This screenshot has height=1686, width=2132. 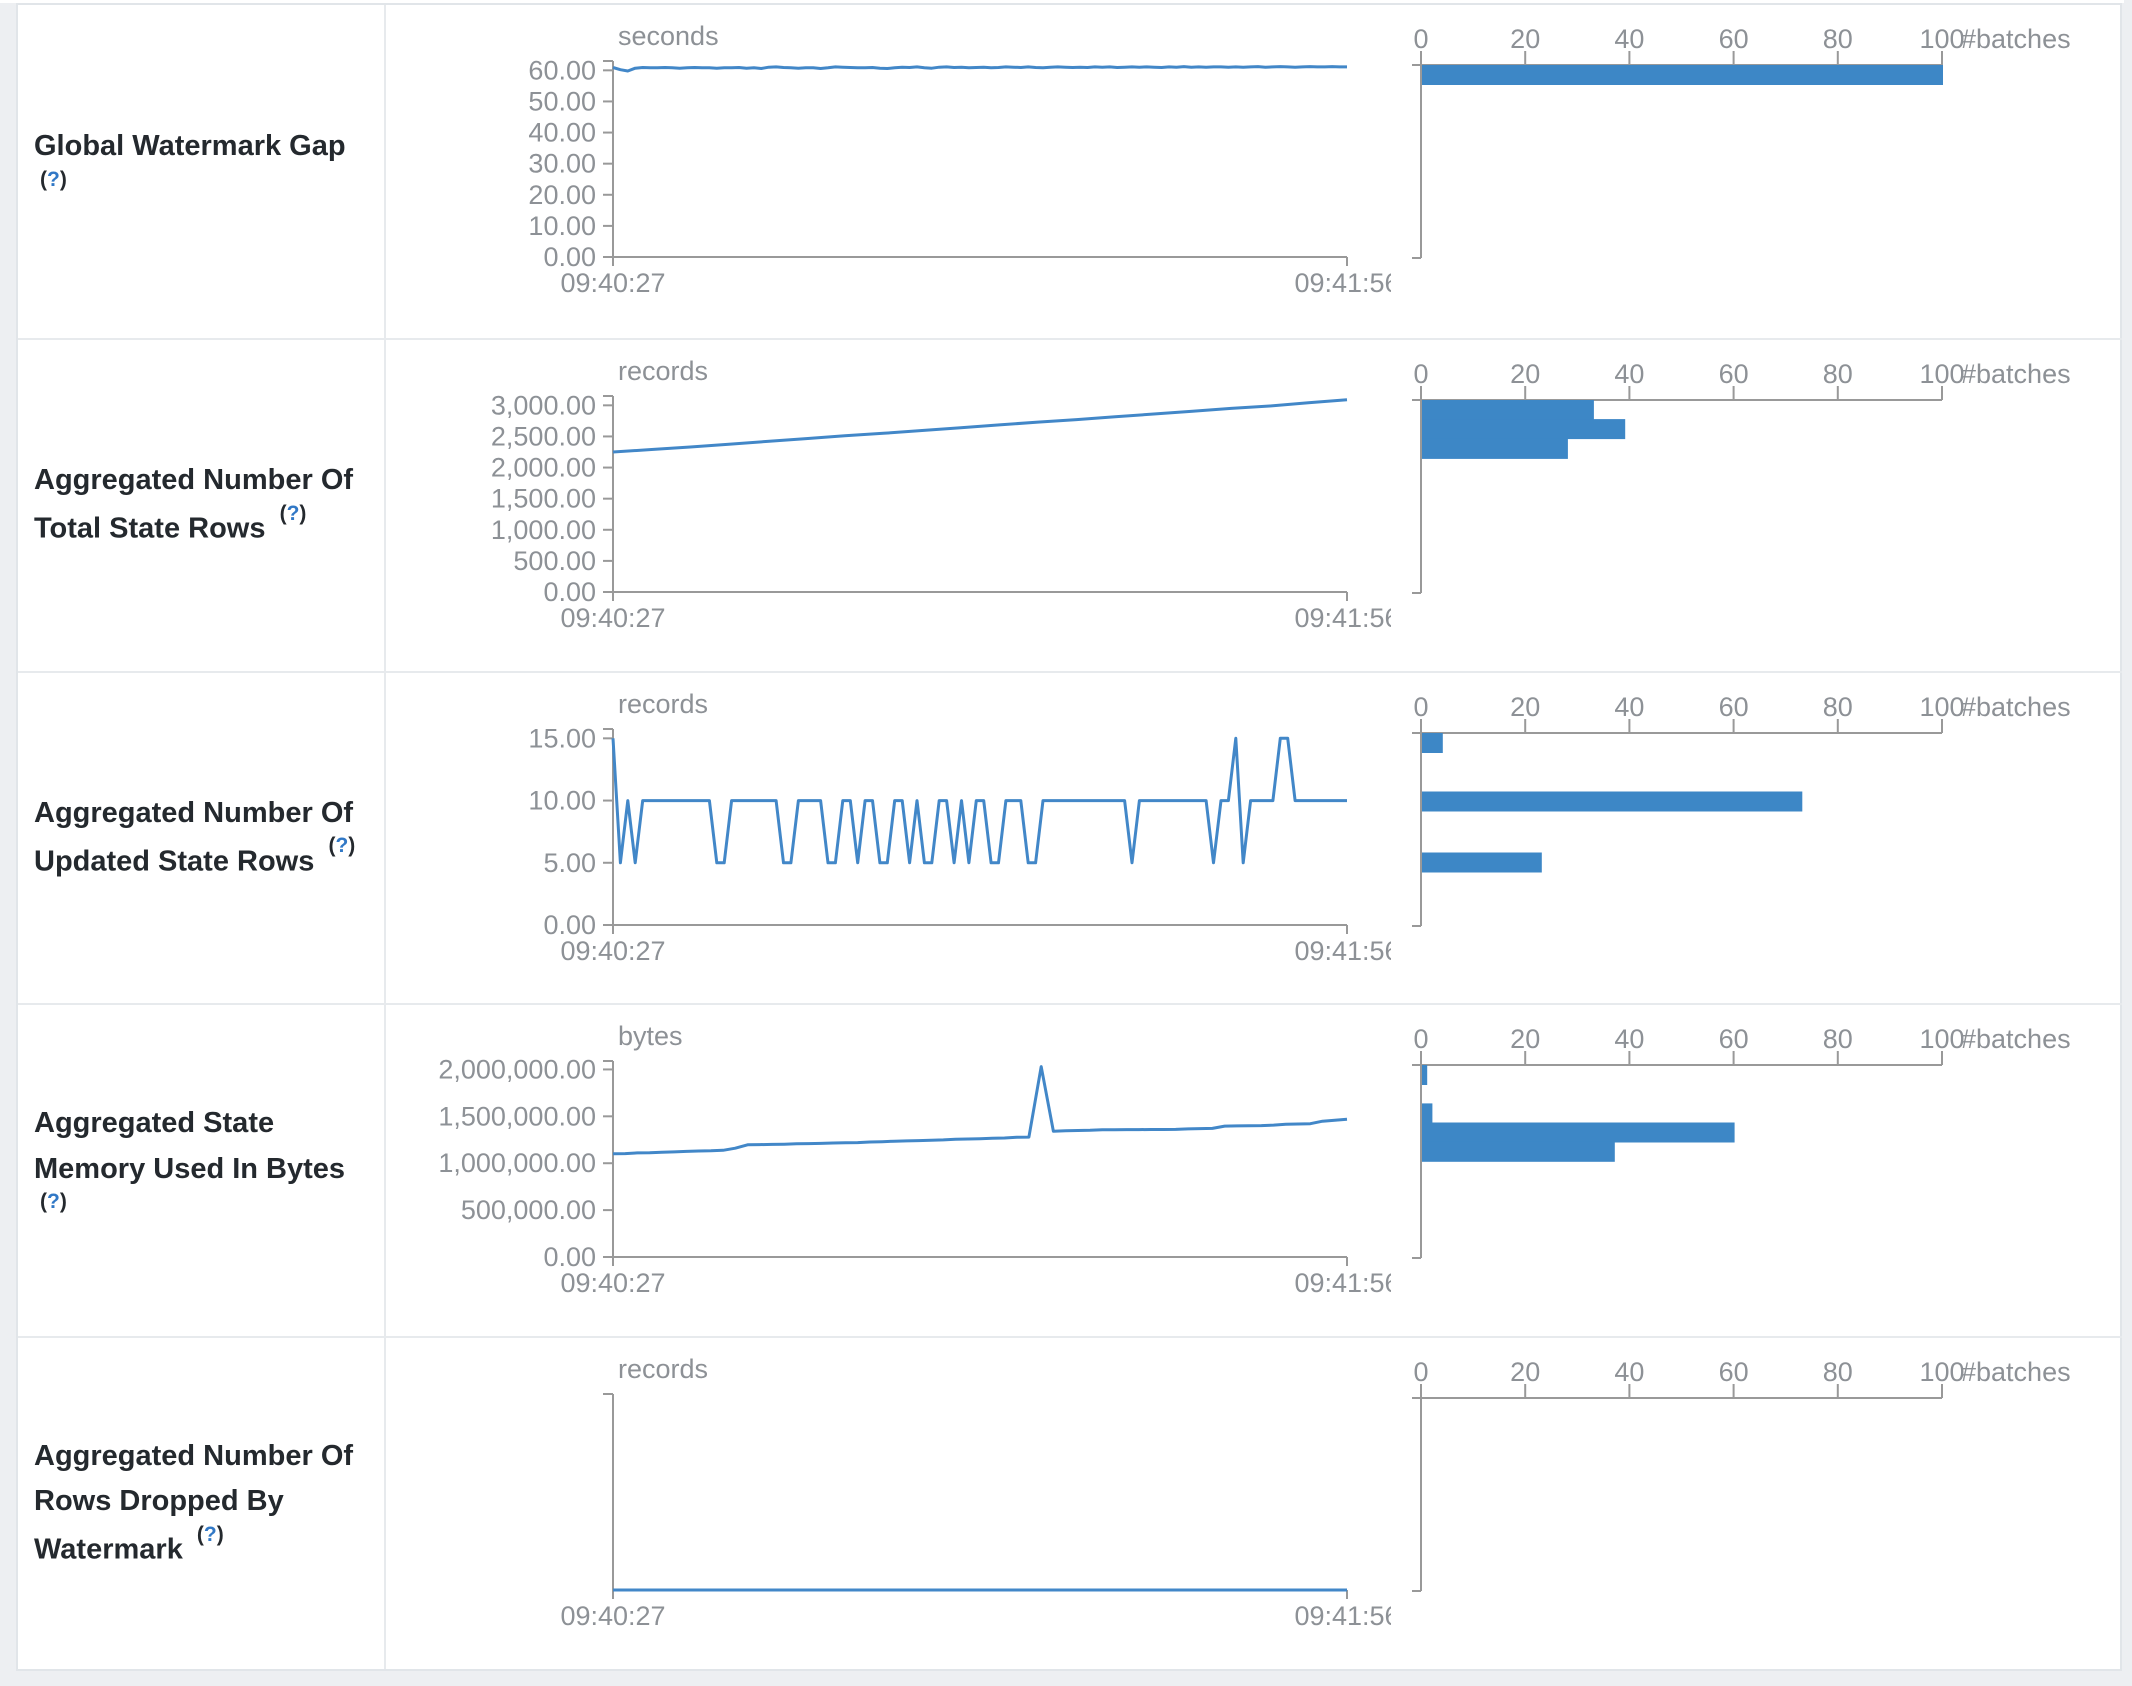 I want to click on metric-label-text: Aggregated Number Of Updated State Rows, so click(x=194, y=837).